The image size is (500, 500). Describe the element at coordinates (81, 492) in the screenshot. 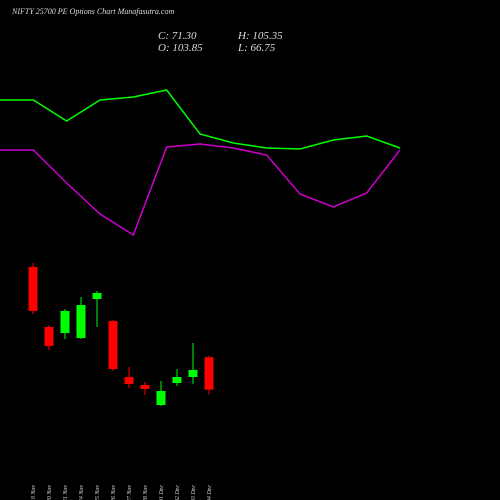

I see `x-tick-label: 24 Nov` at that location.